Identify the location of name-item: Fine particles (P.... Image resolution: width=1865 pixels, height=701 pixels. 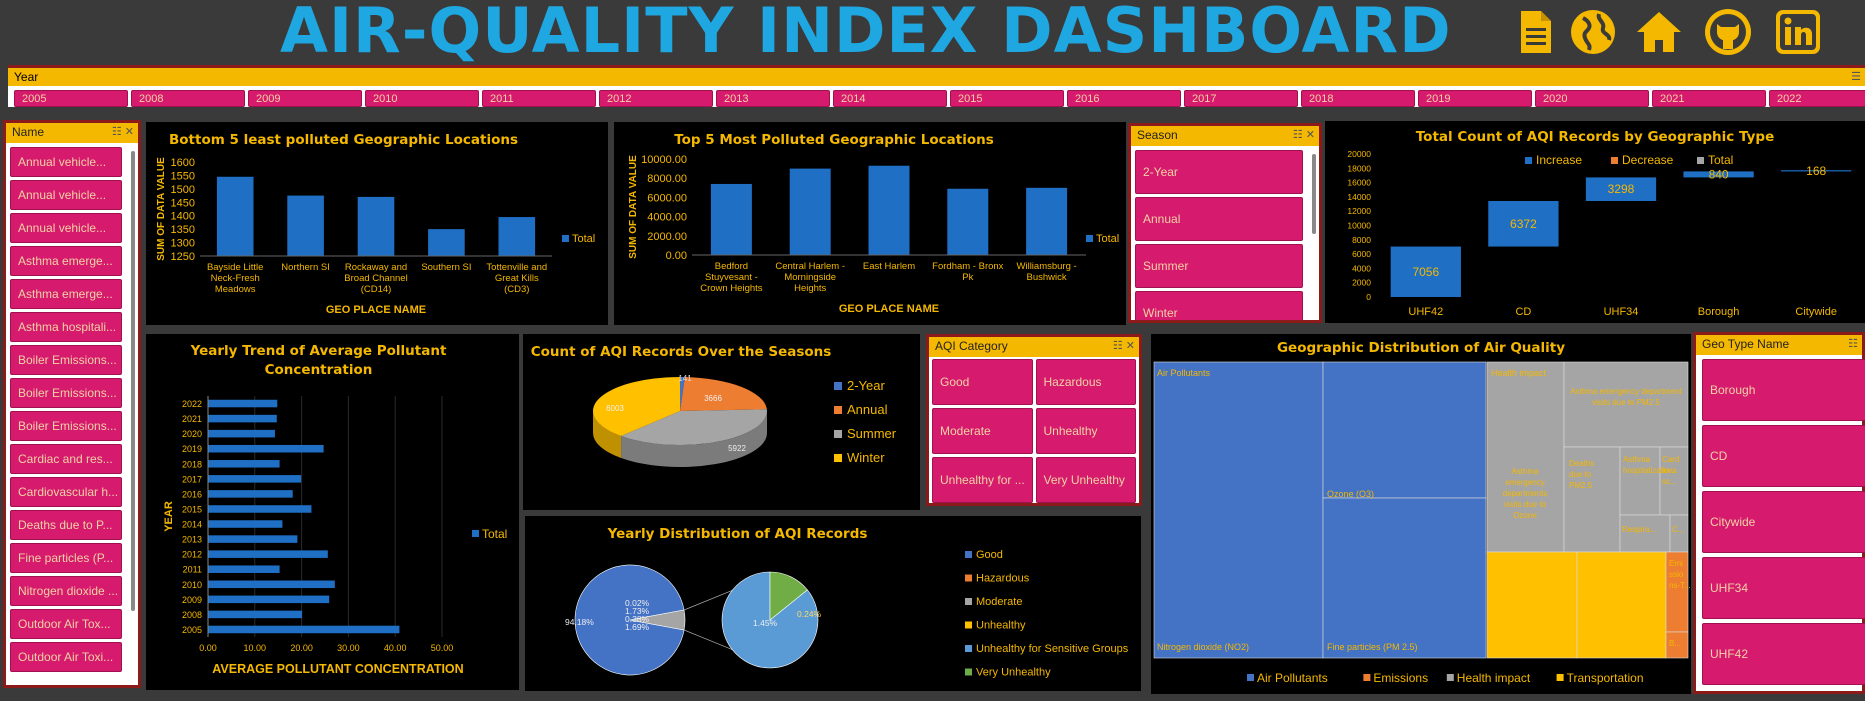
(66, 558).